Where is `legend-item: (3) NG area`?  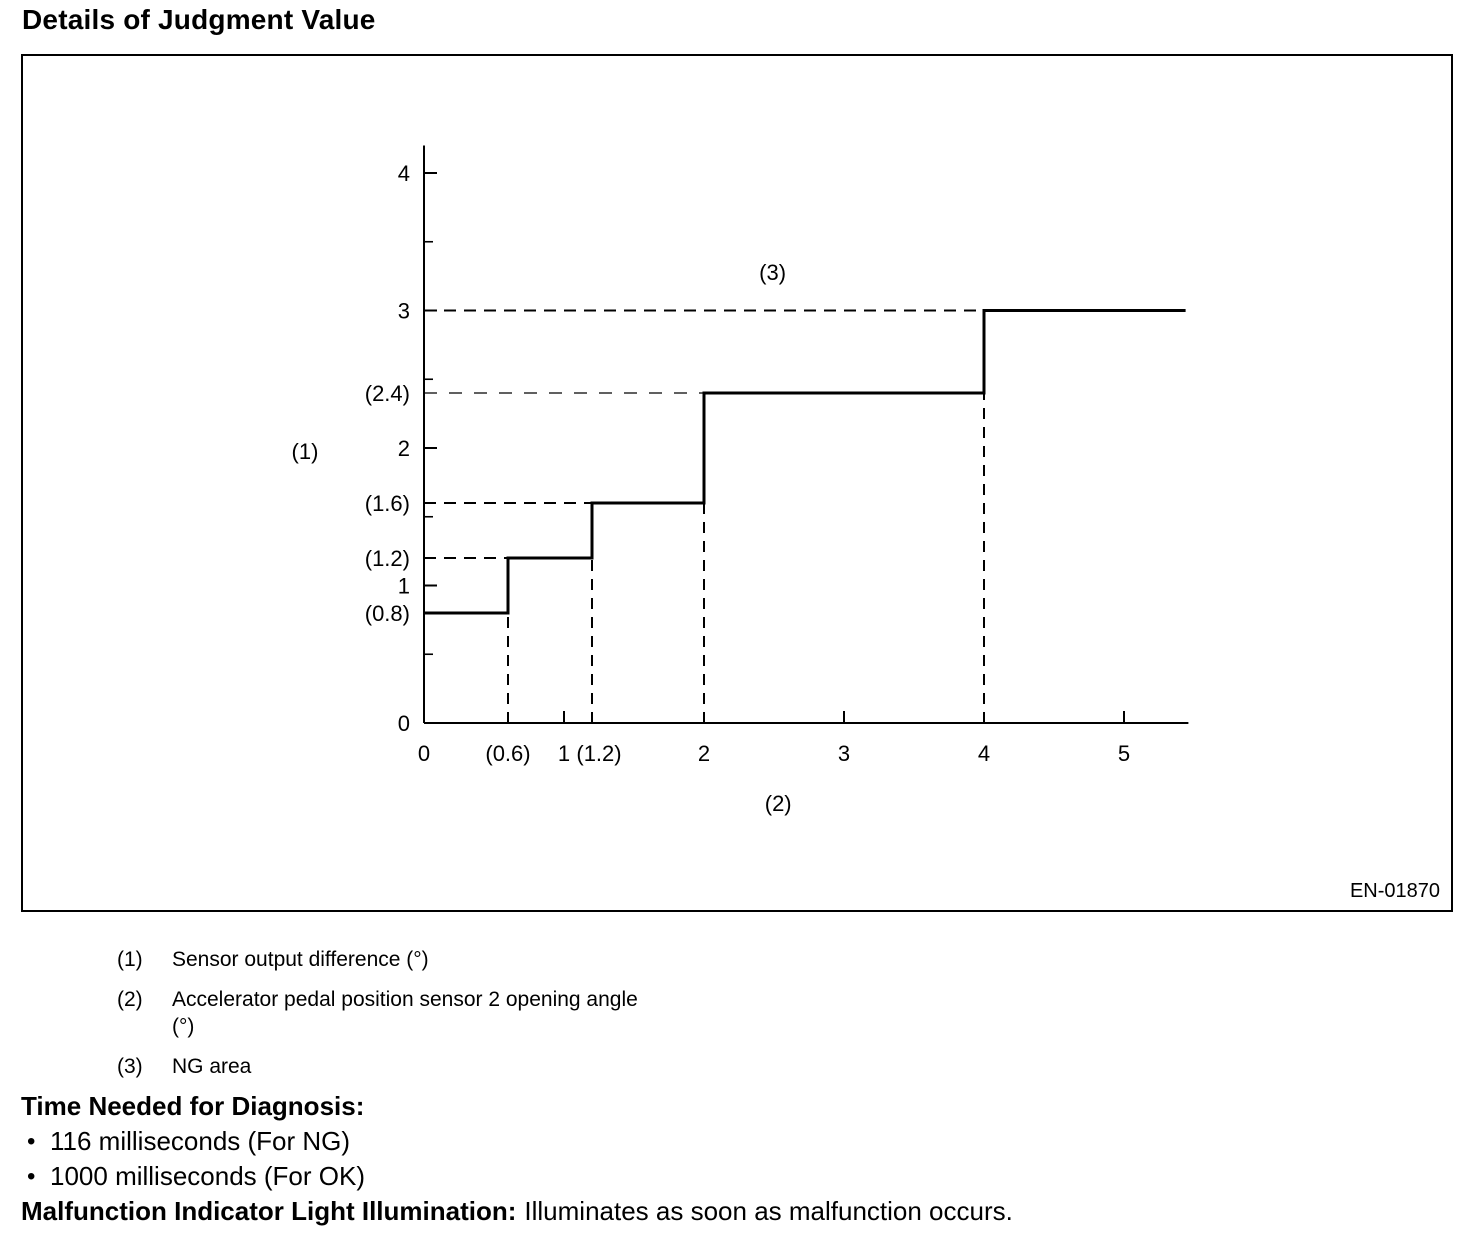
legend-item: (3) NG area is located at coordinates (384, 1066).